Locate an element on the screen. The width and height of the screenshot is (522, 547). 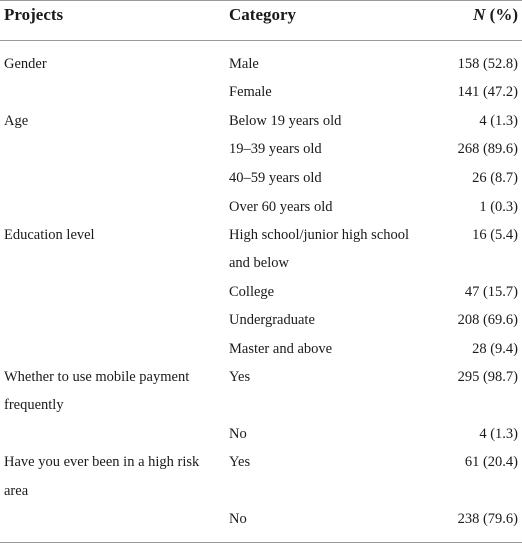
project-cell: Whether to use mobile payment is located at coordinates (97, 377).